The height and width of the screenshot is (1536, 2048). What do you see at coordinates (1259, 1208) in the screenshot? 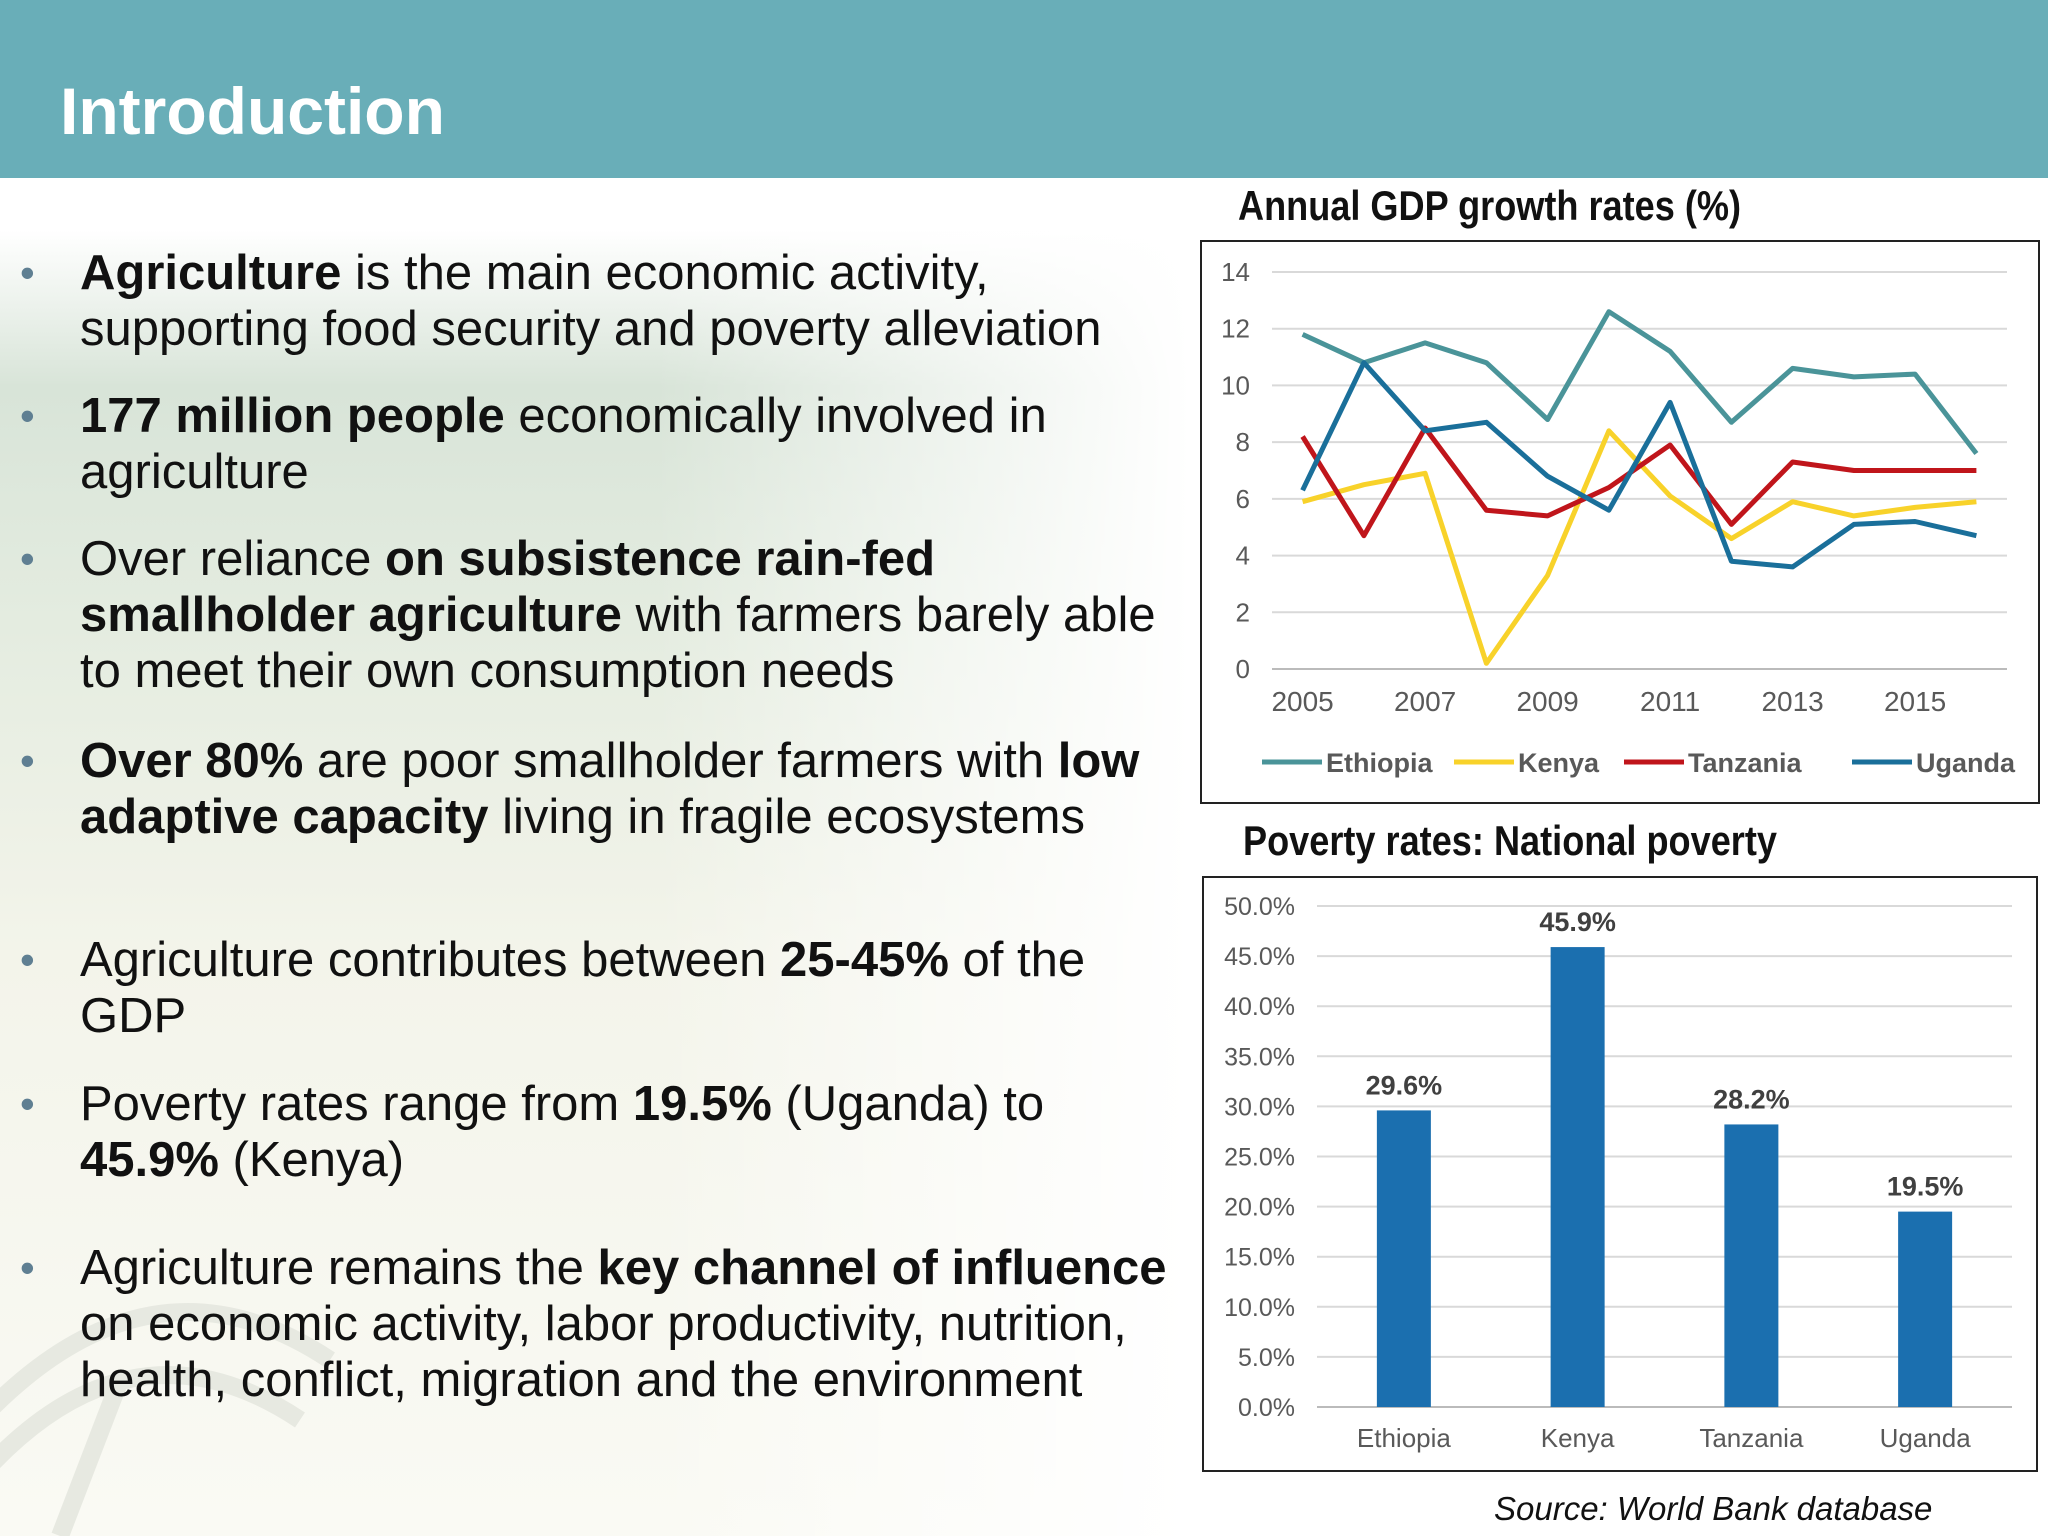
I see `y-tick-label: 20.0%` at bounding box center [1259, 1208].